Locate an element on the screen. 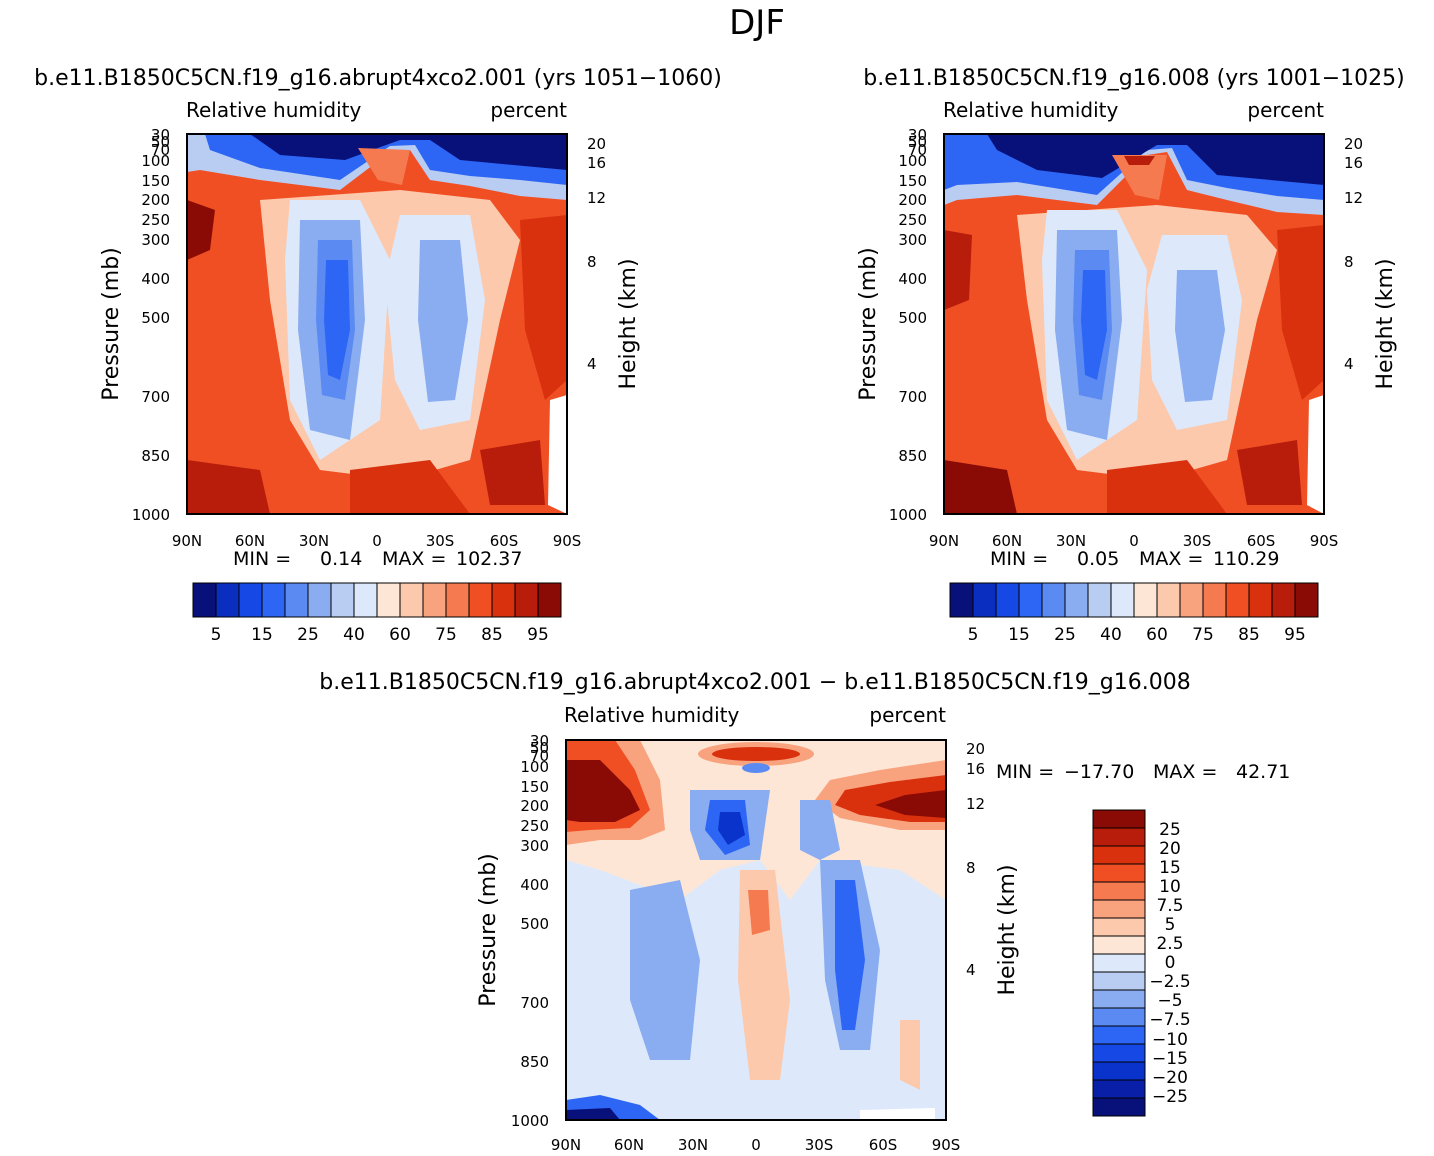 The image size is (1434, 1156). right-string: percent is located at coordinates (1285, 110).